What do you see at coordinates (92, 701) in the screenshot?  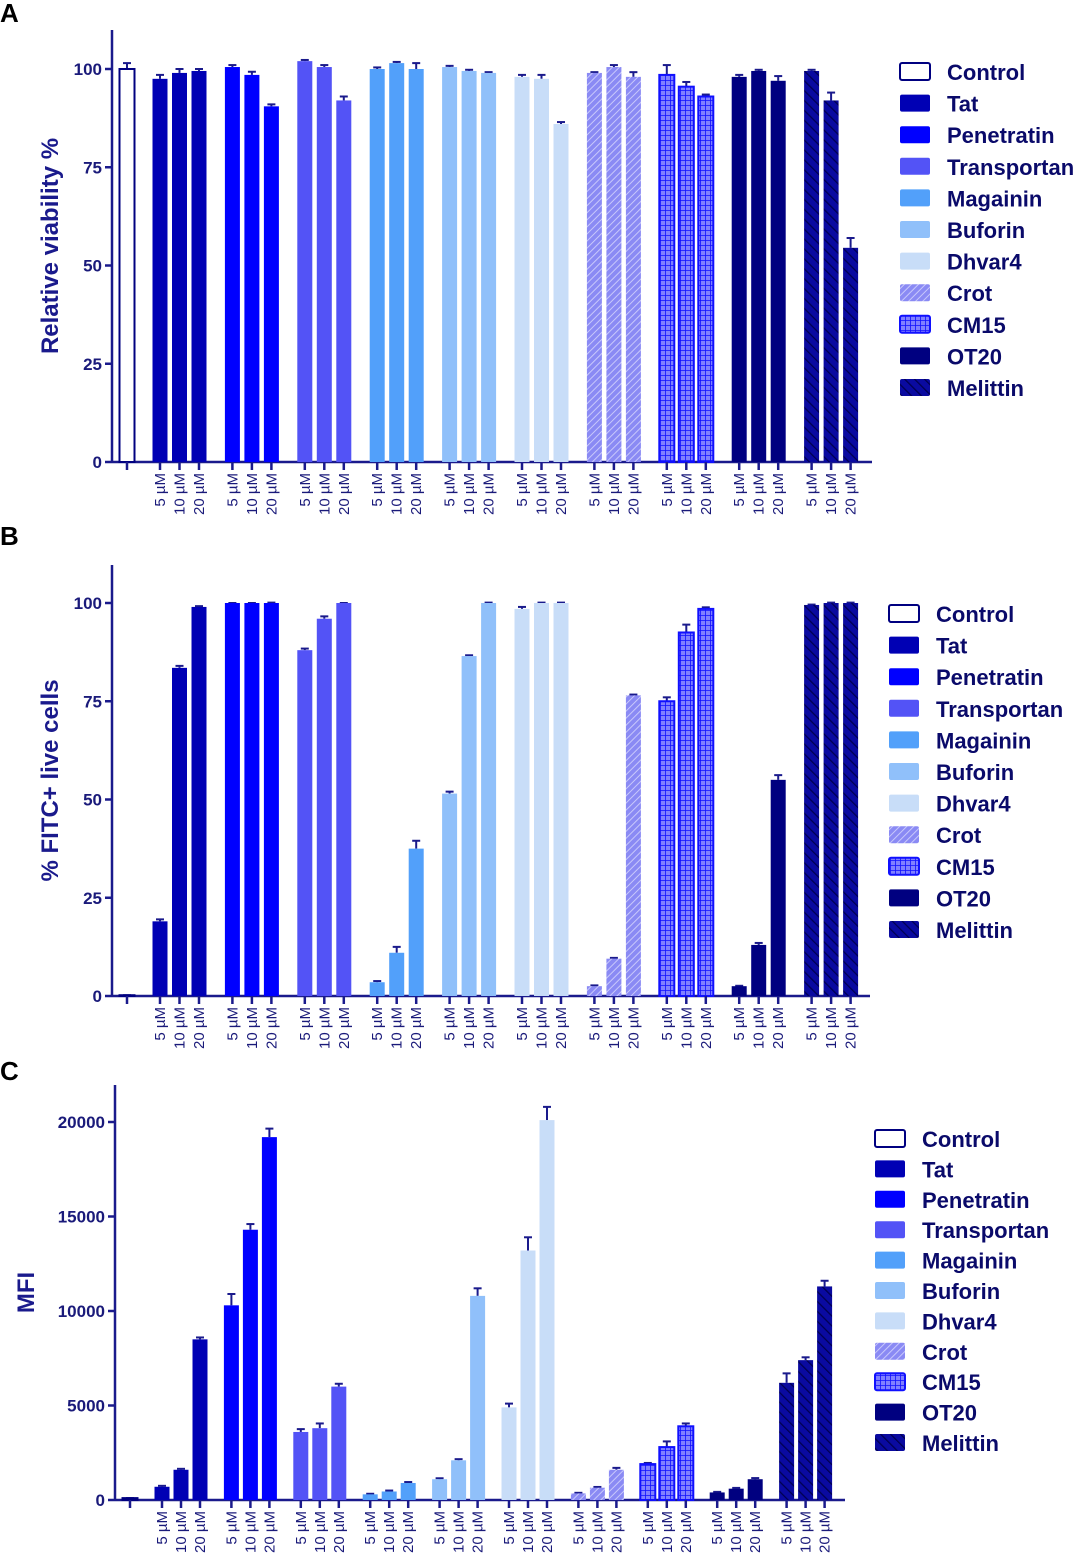 I see `y-tick-label: 75` at bounding box center [92, 701].